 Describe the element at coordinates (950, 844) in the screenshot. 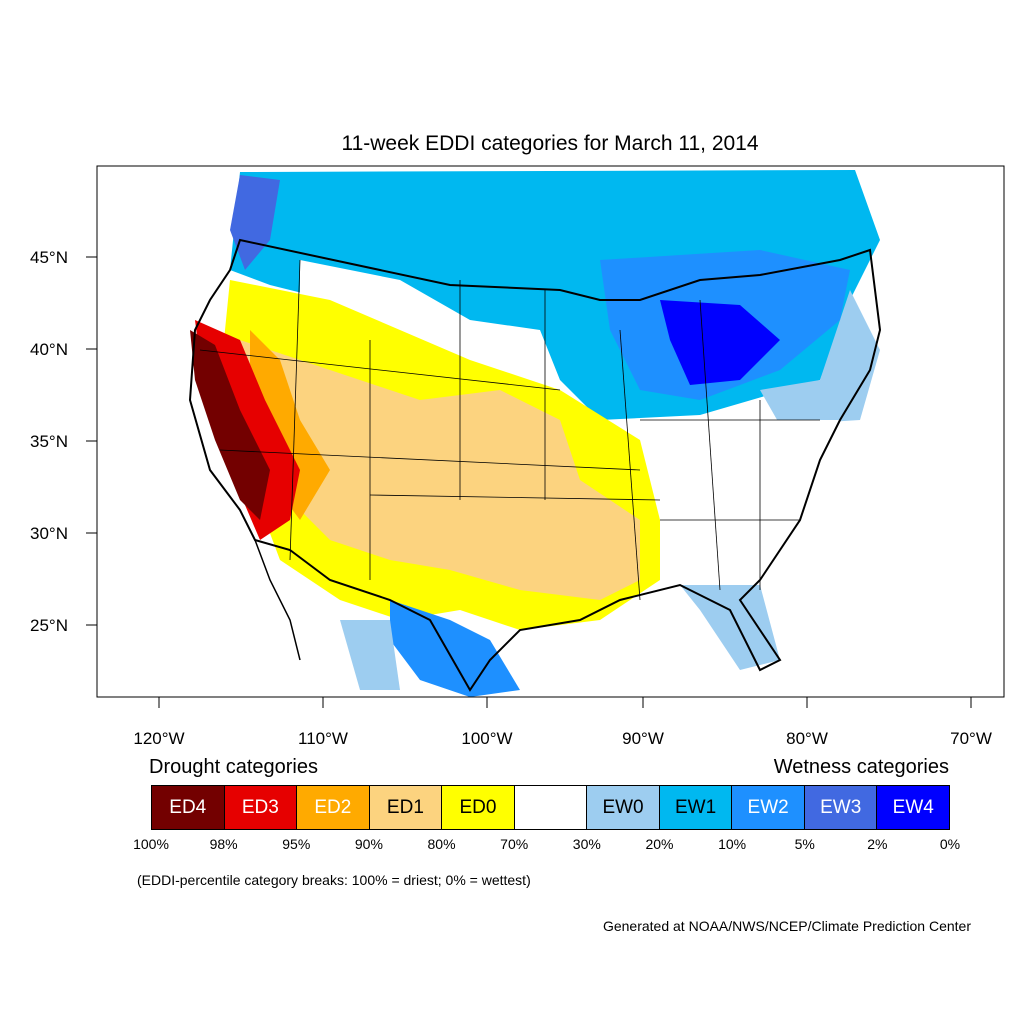

I see `break-label: 0%` at that location.